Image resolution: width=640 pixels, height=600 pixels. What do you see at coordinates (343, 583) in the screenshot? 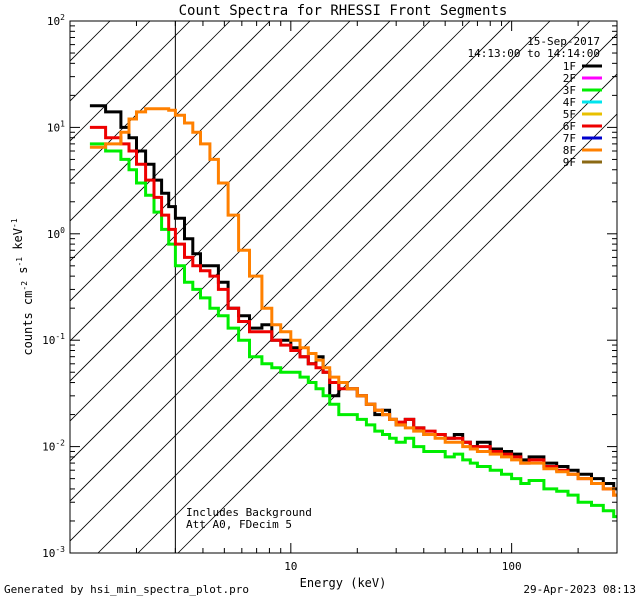
I see `x-axis-label: Energy (keV)` at bounding box center [343, 583].